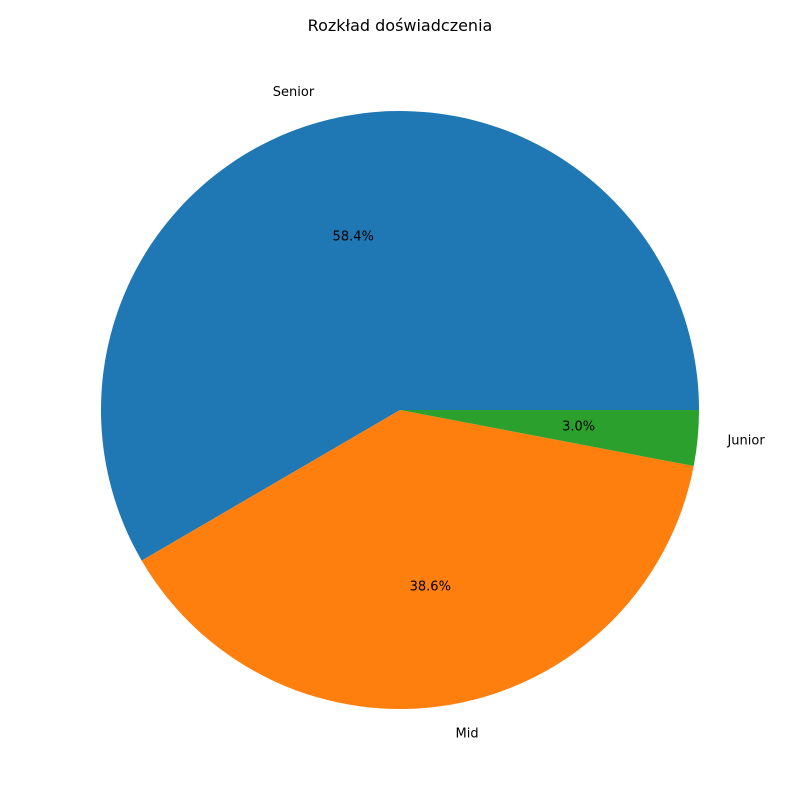 Image resolution: width=800 pixels, height=800 pixels. I want to click on slice-percent-senior: 58.4%, so click(353, 236).